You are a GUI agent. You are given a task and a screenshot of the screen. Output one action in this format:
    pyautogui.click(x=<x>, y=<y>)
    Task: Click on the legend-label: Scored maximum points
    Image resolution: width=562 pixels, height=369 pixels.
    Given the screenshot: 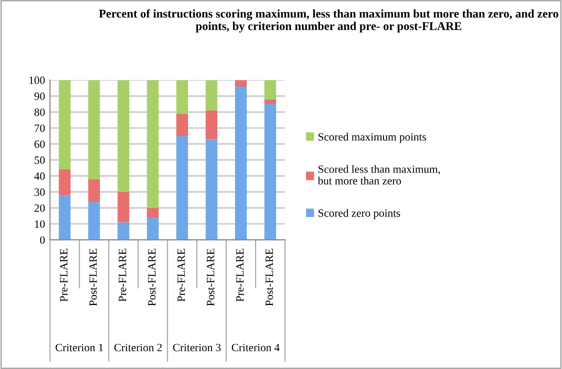 What is the action you would take?
    pyautogui.click(x=372, y=137)
    